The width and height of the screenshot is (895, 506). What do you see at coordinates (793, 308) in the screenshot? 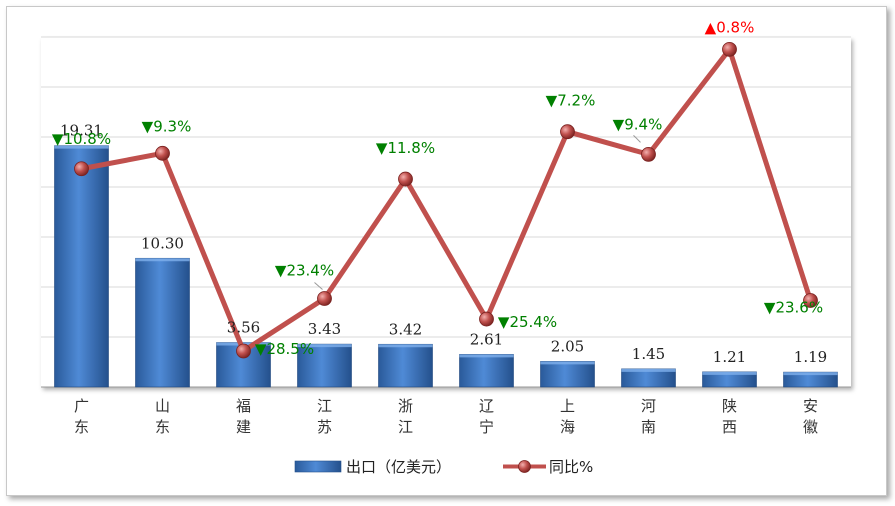
I see `yoy-label: ▼23.6%` at bounding box center [793, 308].